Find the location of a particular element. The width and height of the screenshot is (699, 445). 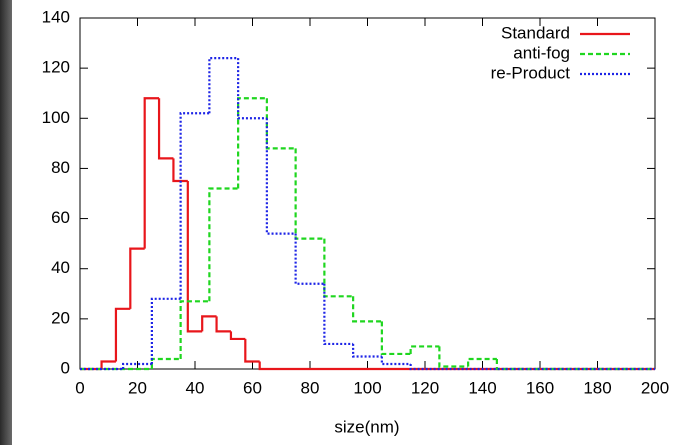

x-tick-label: 0 is located at coordinates (79, 387).